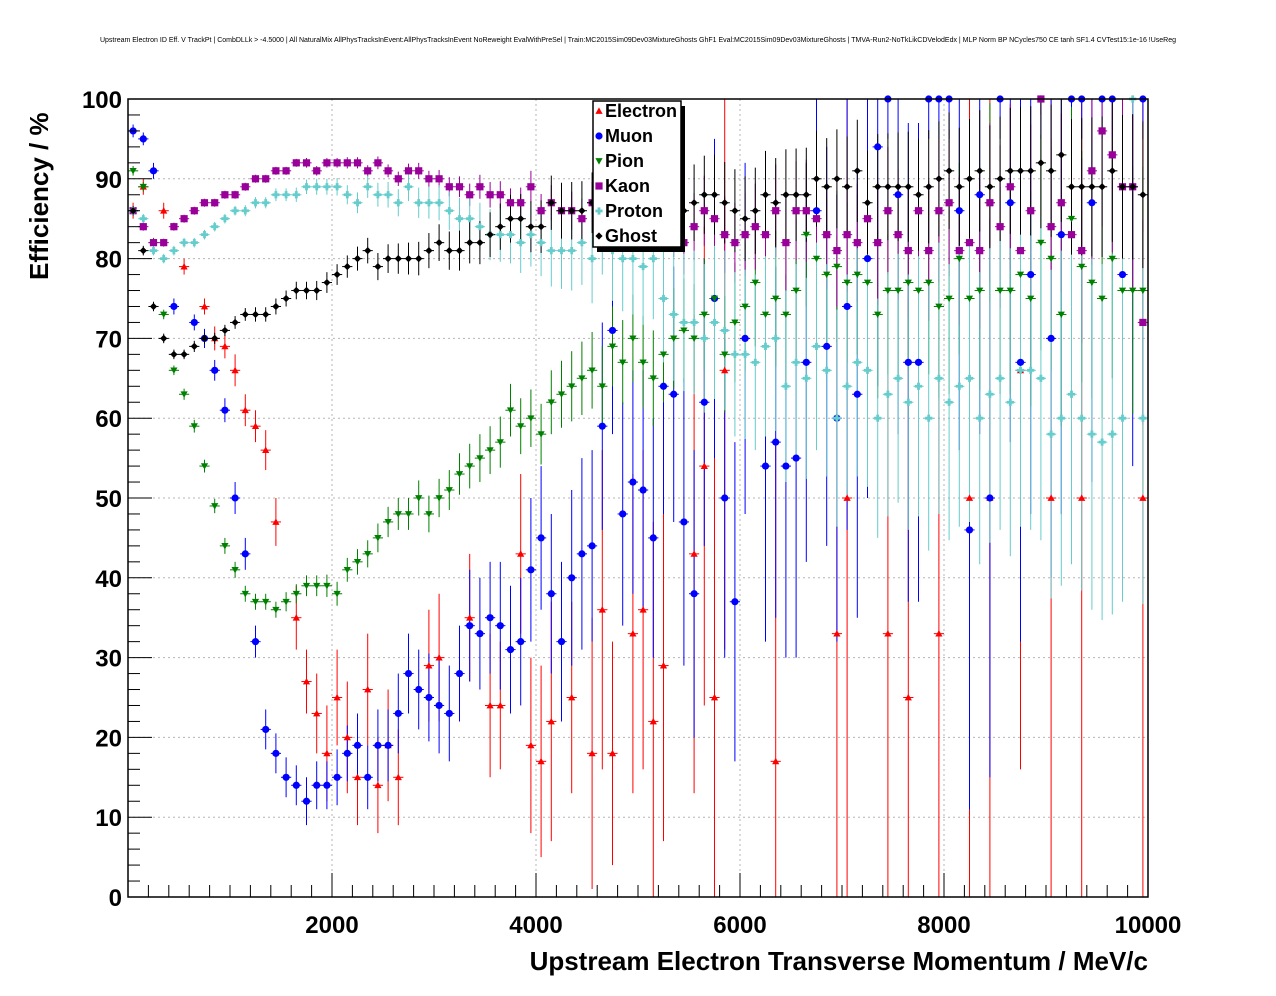  I want to click on legend-marker-pion, so click(599, 161).